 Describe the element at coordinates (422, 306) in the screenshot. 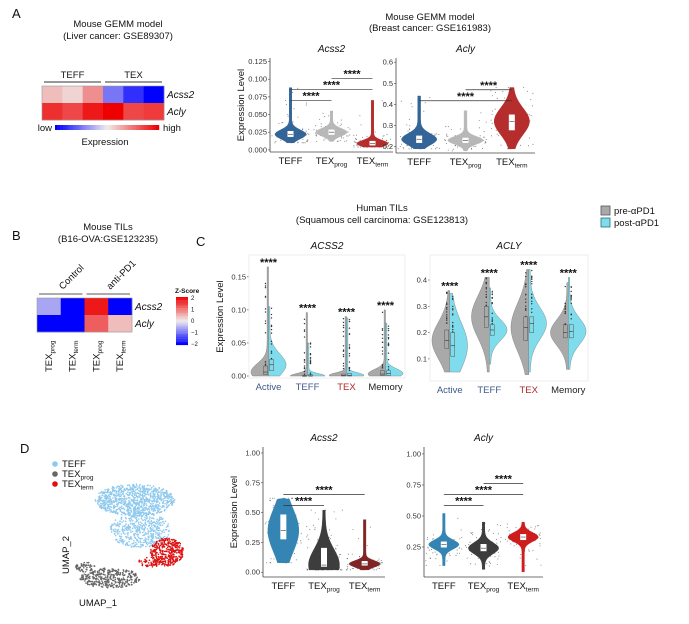

I see `y-tick-label: 0.3` at that location.